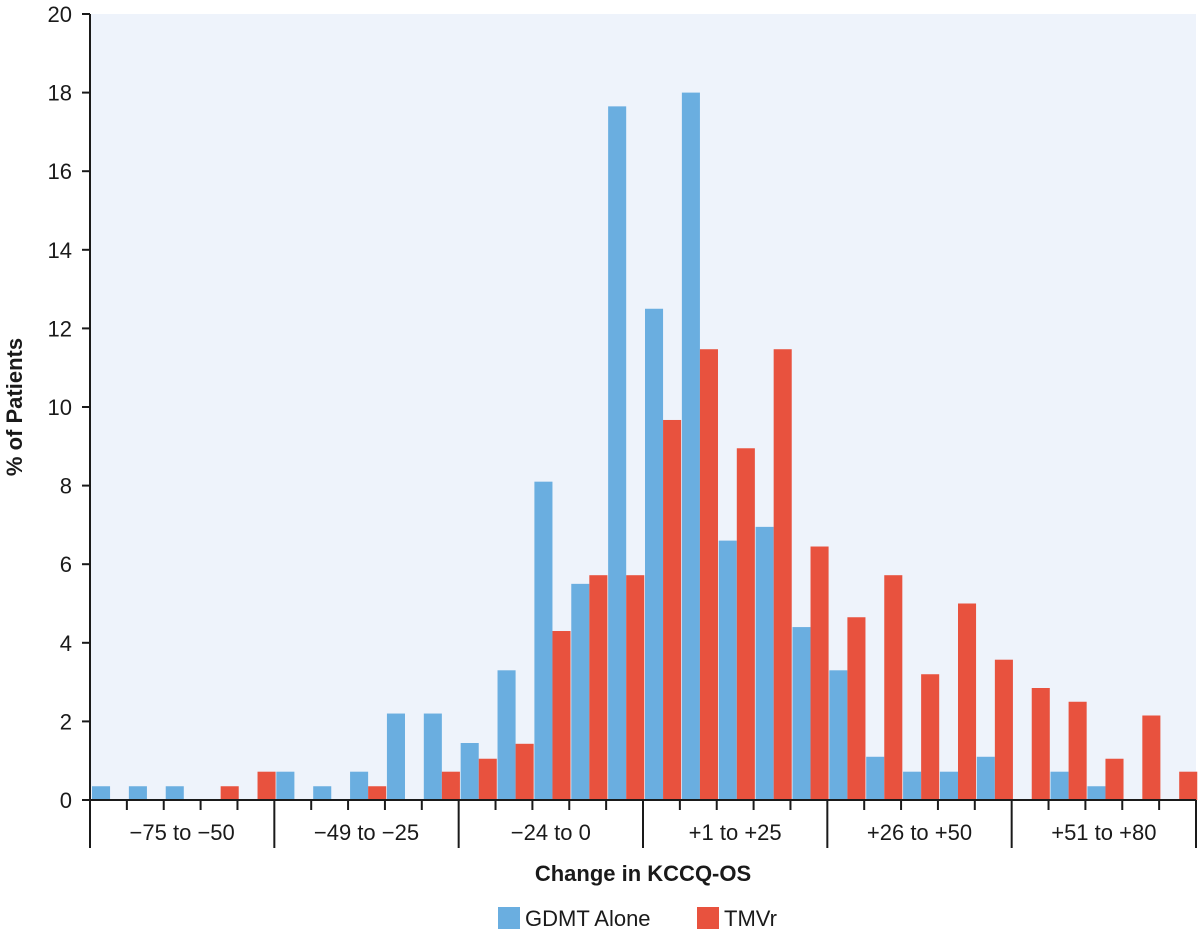 This screenshot has width=1200, height=935. Describe the element at coordinates (66, 800) in the screenshot. I see `y-tick-label-0: 0` at that location.